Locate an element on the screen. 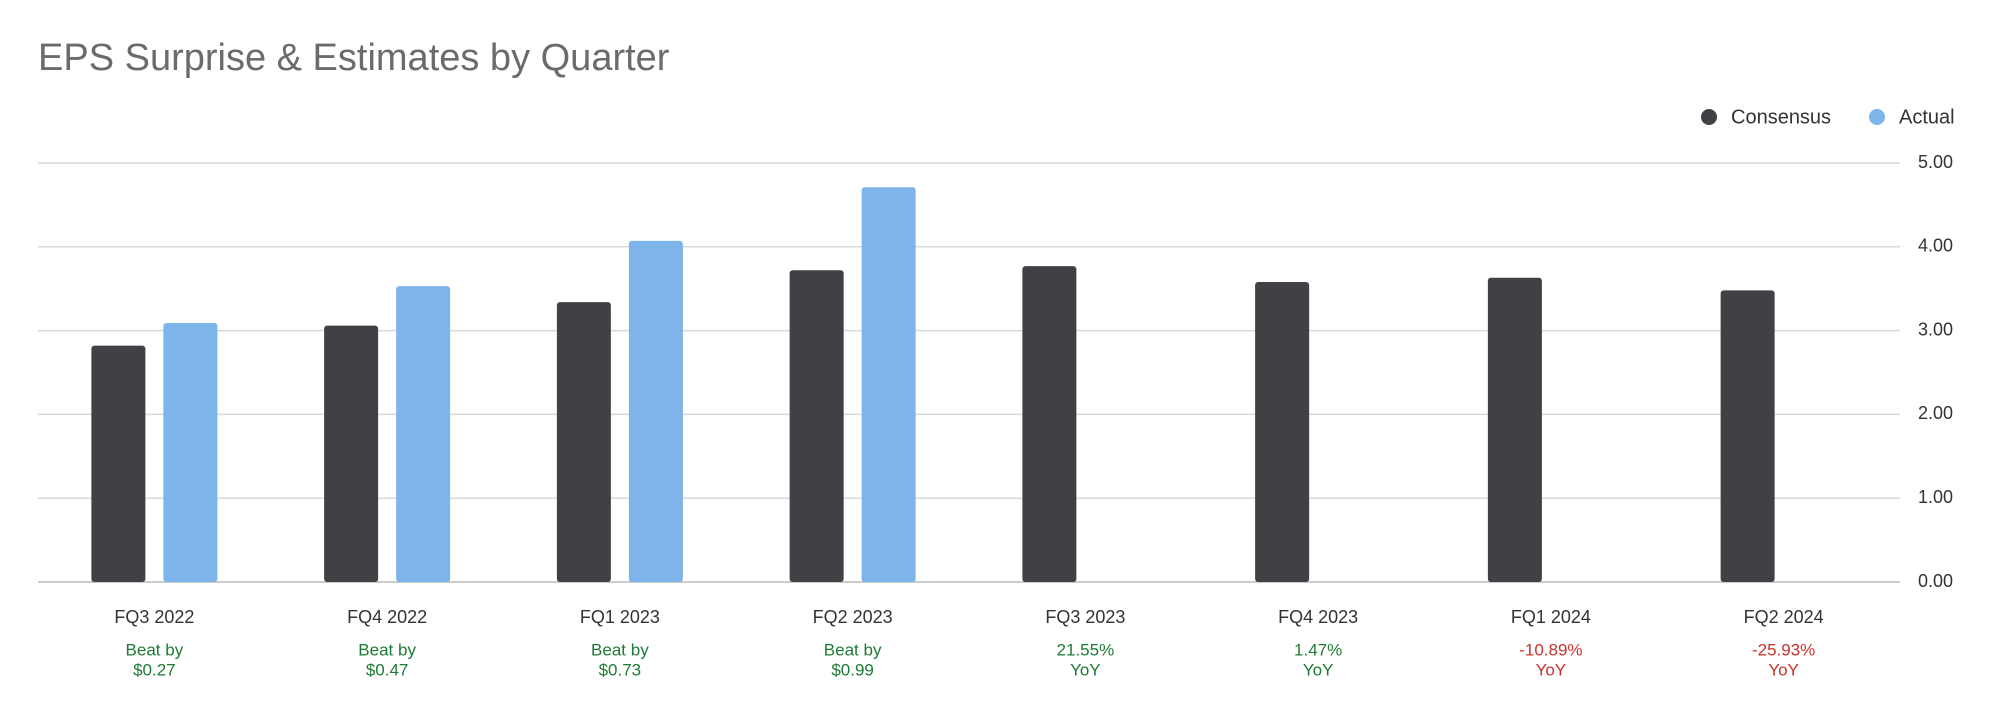 The image size is (2000, 709). x-tick-label: FQ4 2022 is located at coordinates (387, 617).